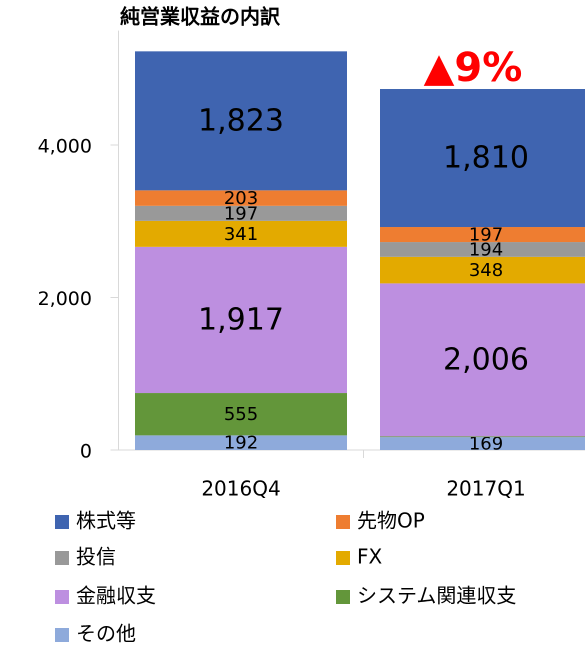 The image size is (585, 650). Describe the element at coordinates (65, 299) in the screenshot. I see `y-tick-label: 2,000` at that location.